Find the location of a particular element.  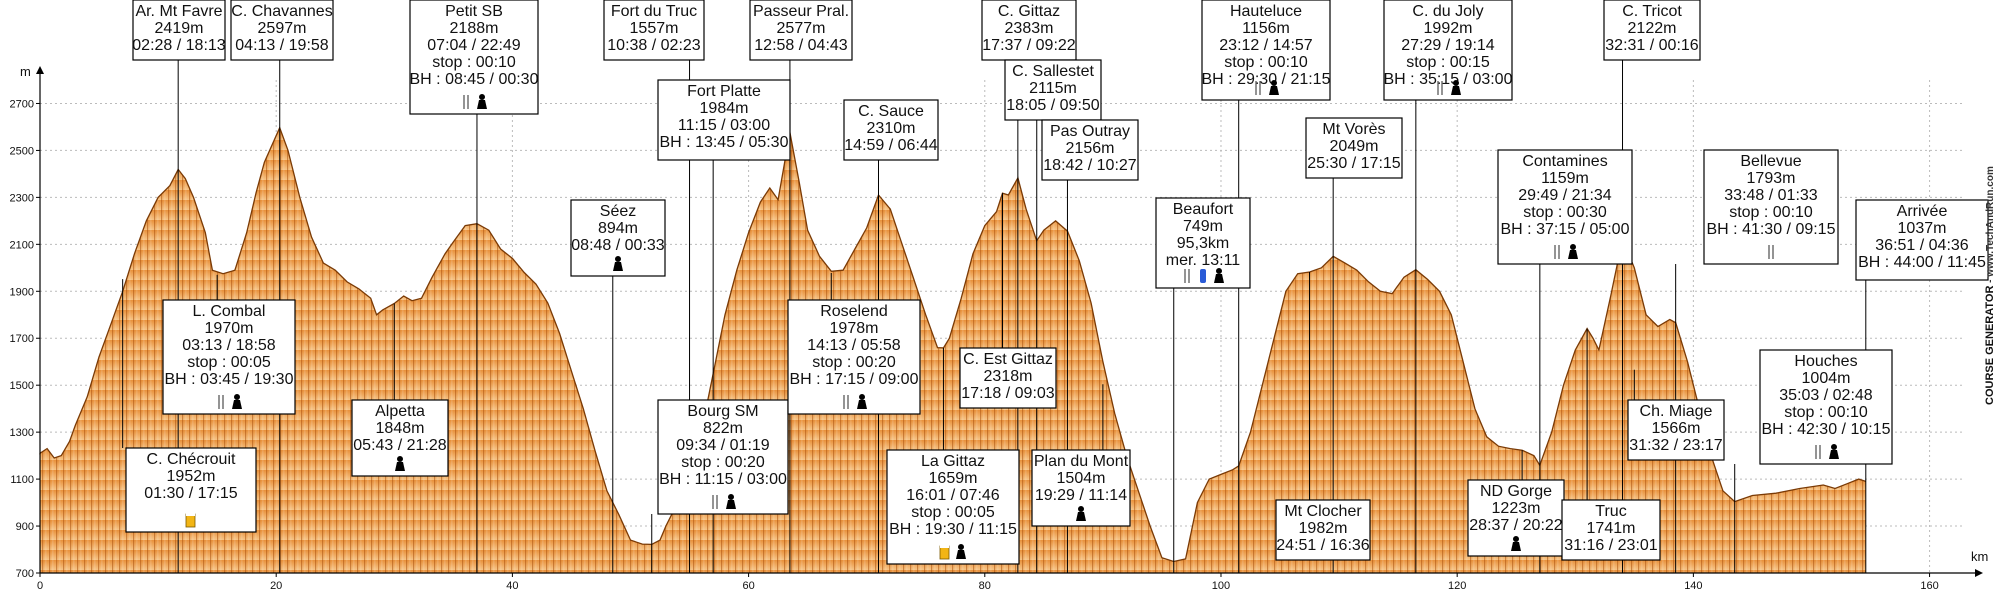

y-tick-label: 2700 is located at coordinates (22, 104).